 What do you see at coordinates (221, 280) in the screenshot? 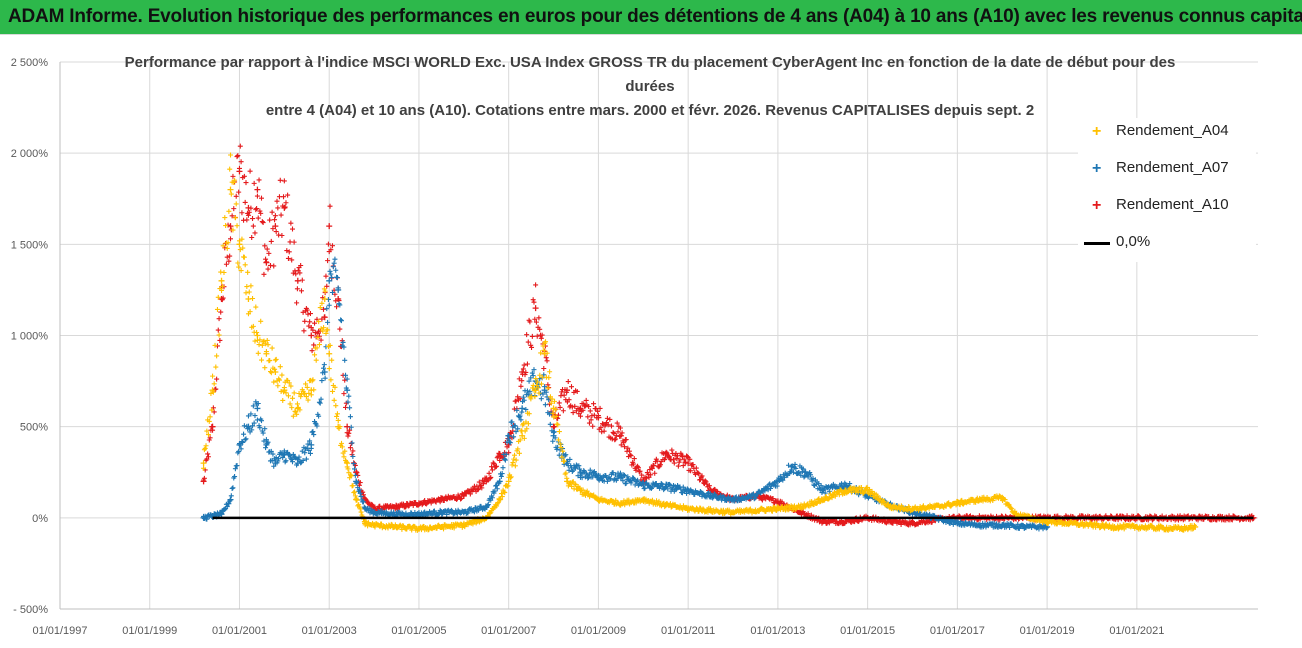
I see `data-point` at bounding box center [221, 280].